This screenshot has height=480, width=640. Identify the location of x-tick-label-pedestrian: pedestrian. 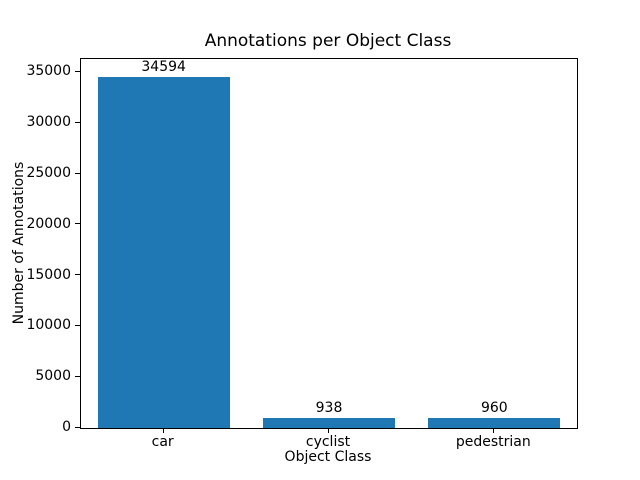
(493, 442).